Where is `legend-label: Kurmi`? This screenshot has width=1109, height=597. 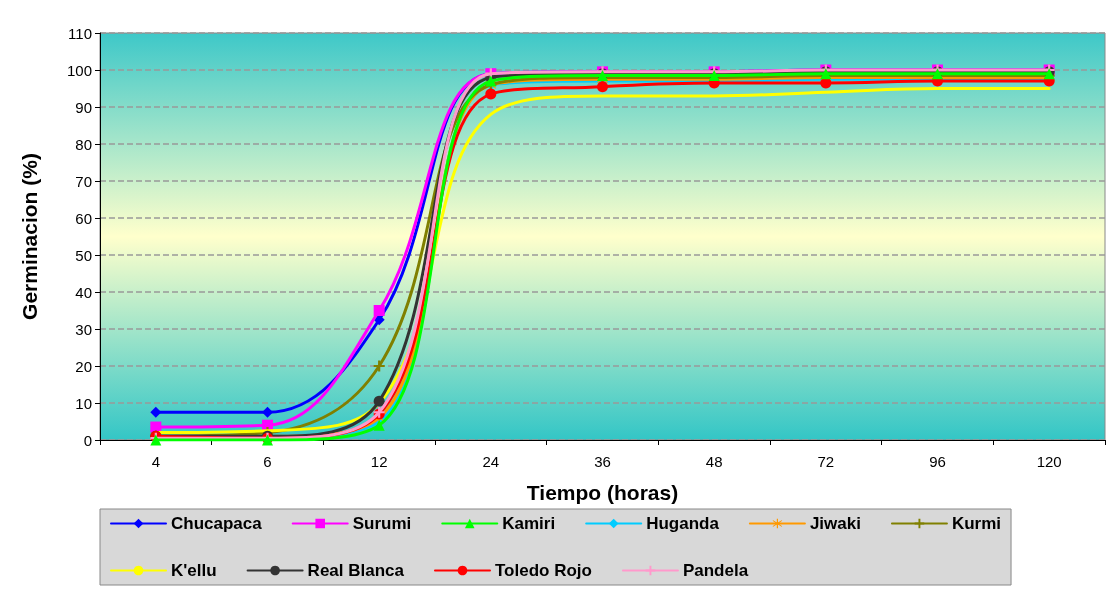 legend-label: Kurmi is located at coordinates (976, 523).